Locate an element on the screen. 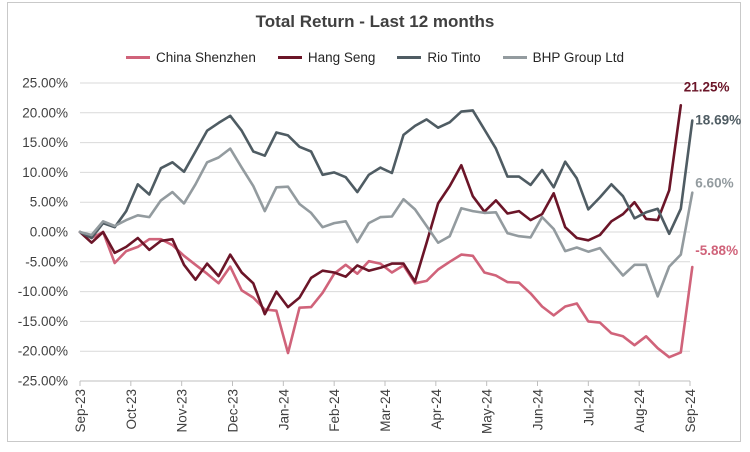 Image resolution: width=750 pixels, height=452 pixels. y-tick-label: 10.00% is located at coordinates (45, 172).